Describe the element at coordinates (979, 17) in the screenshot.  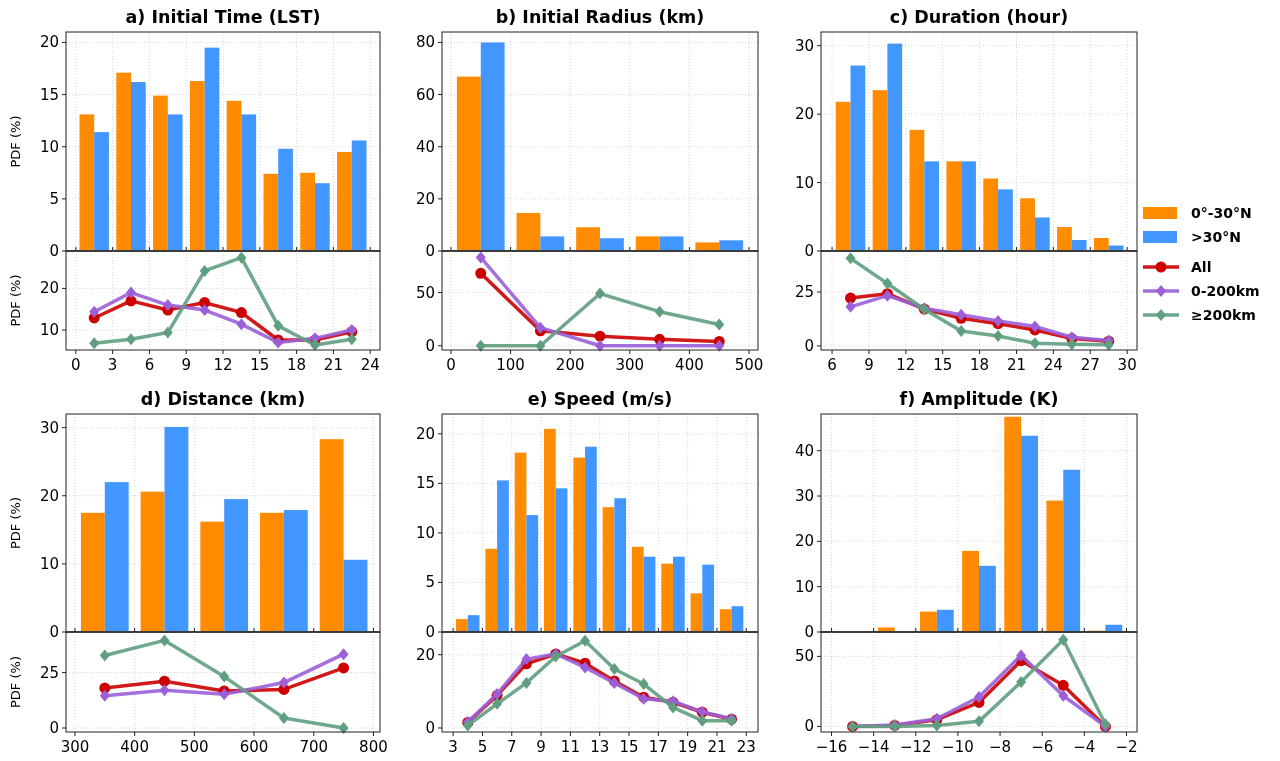
I see `chart-title: c) Duration (hour)` at that location.